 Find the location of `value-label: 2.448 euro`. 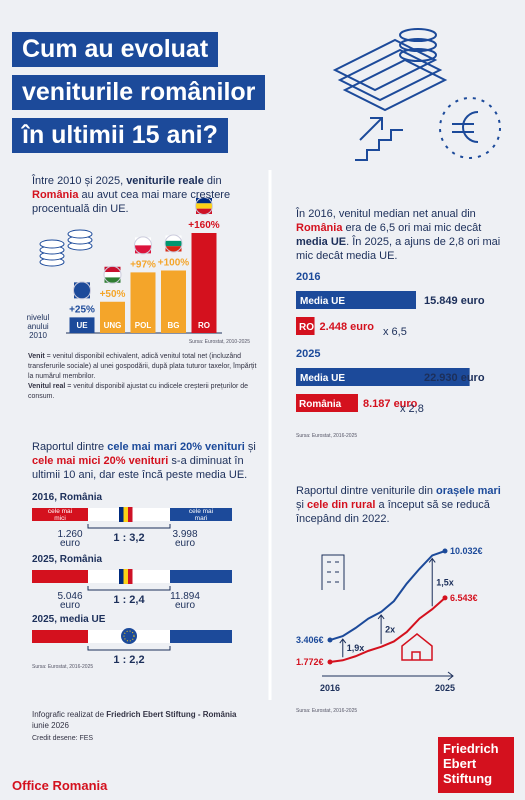

value-label: 2.448 euro is located at coordinates (347, 327).